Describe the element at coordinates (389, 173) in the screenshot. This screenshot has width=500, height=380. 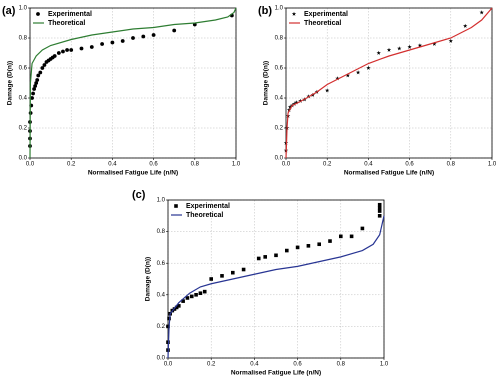
I see `x-axis-title: Normalised Fatigue Life (n/N)` at that location.